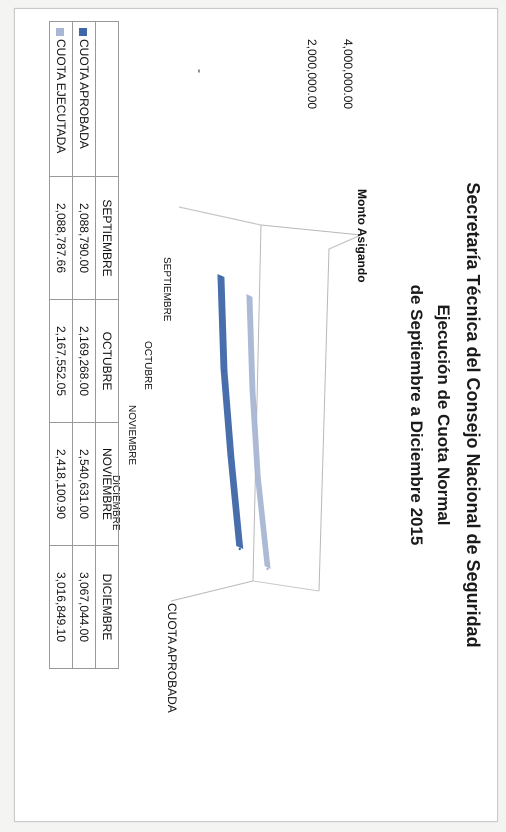 This screenshot has height=832, width=506. I want to click on category-label-octubre: OCTUBRE, so click(147, 365).